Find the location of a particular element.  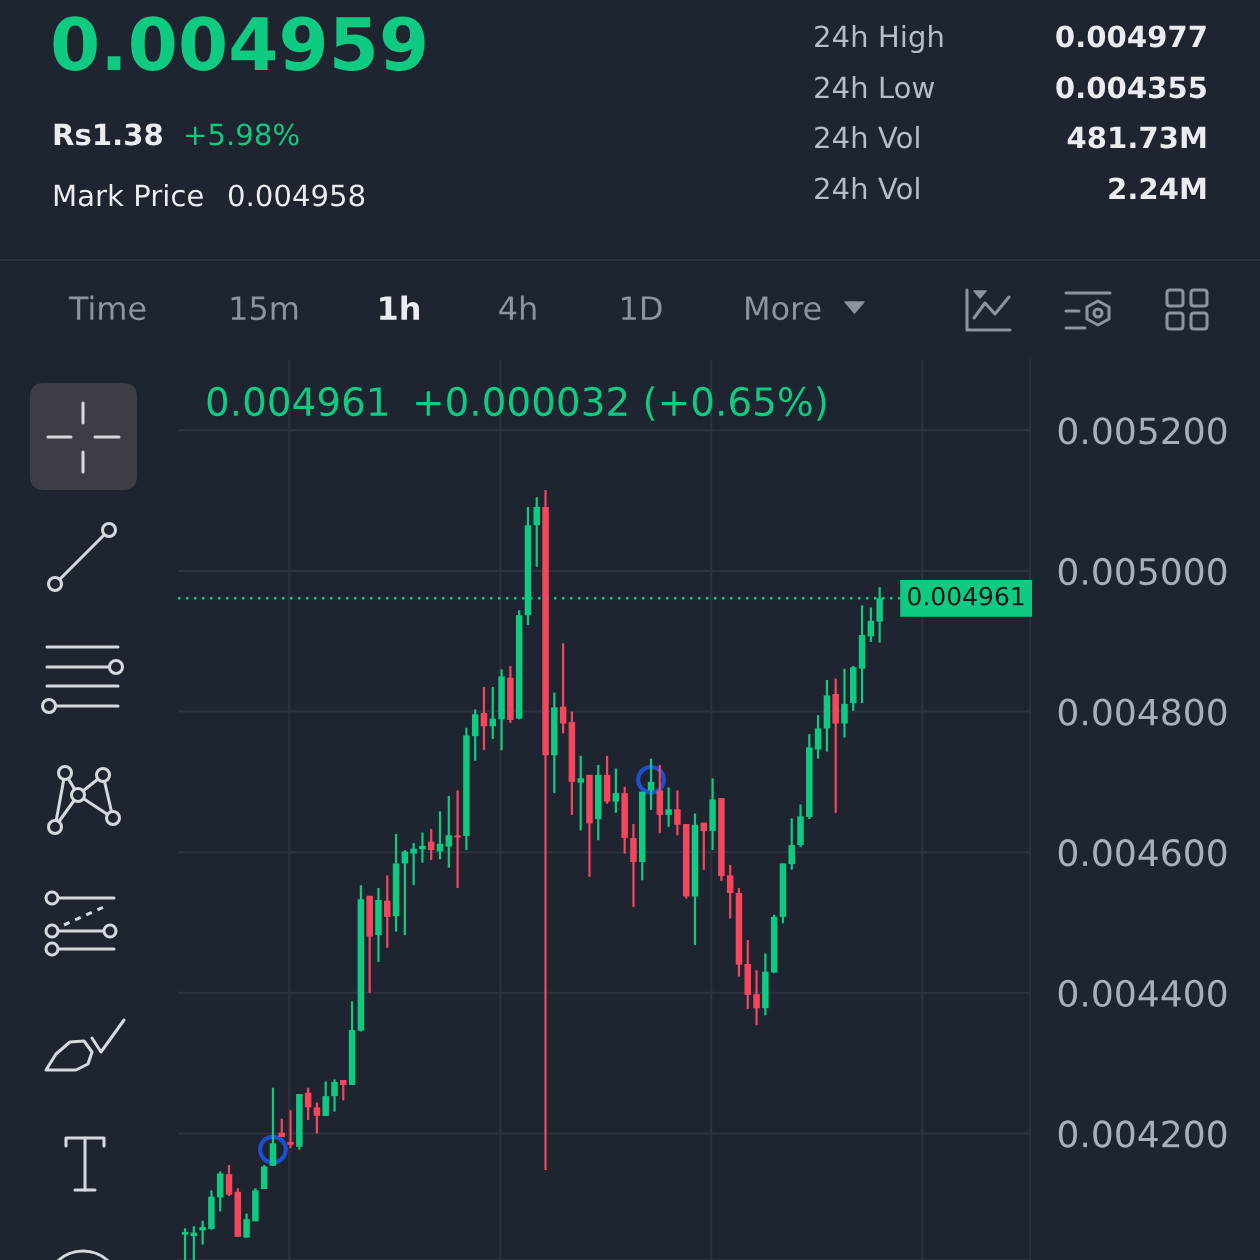

text: Rs1.38 is located at coordinates (108, 134).